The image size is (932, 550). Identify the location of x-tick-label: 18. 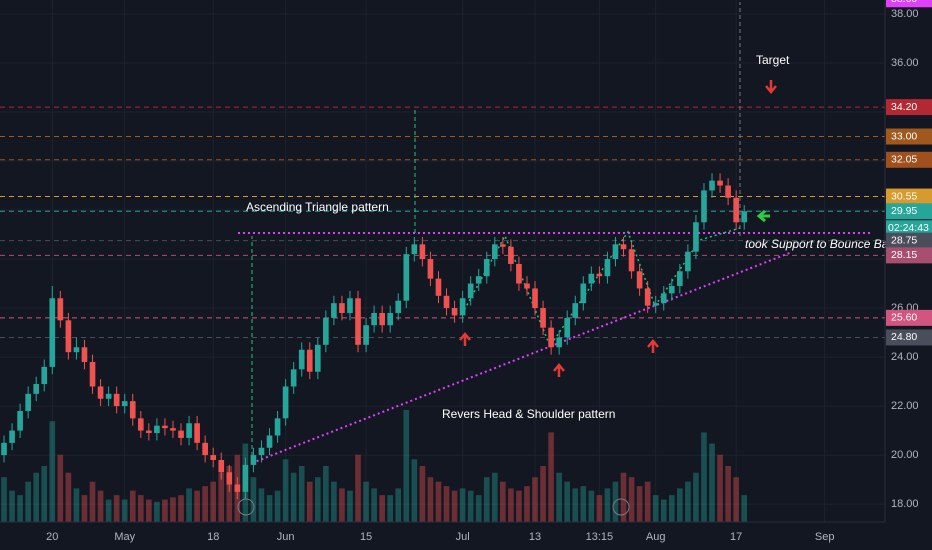
(213, 537).